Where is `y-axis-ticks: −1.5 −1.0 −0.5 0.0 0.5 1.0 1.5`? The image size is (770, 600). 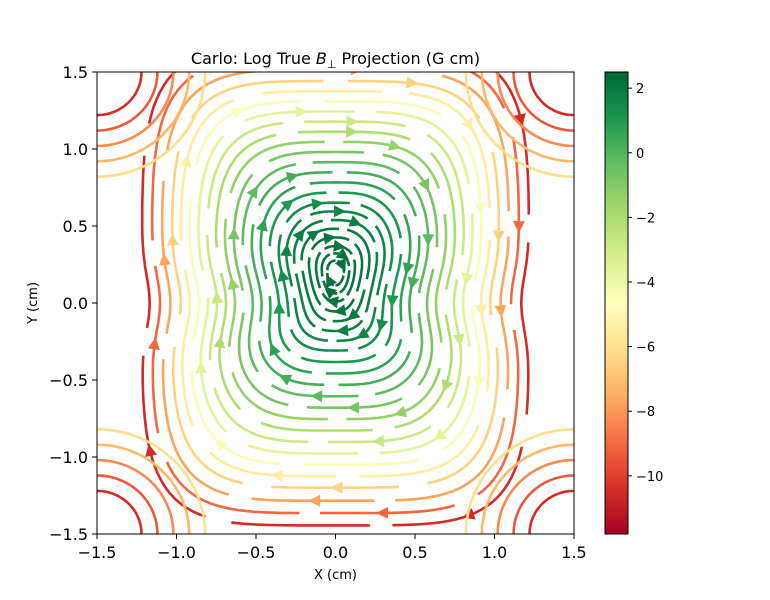 y-axis-ticks: −1.5 −1.0 −0.5 0.0 0.5 1.0 1.5 is located at coordinates (73, 303).